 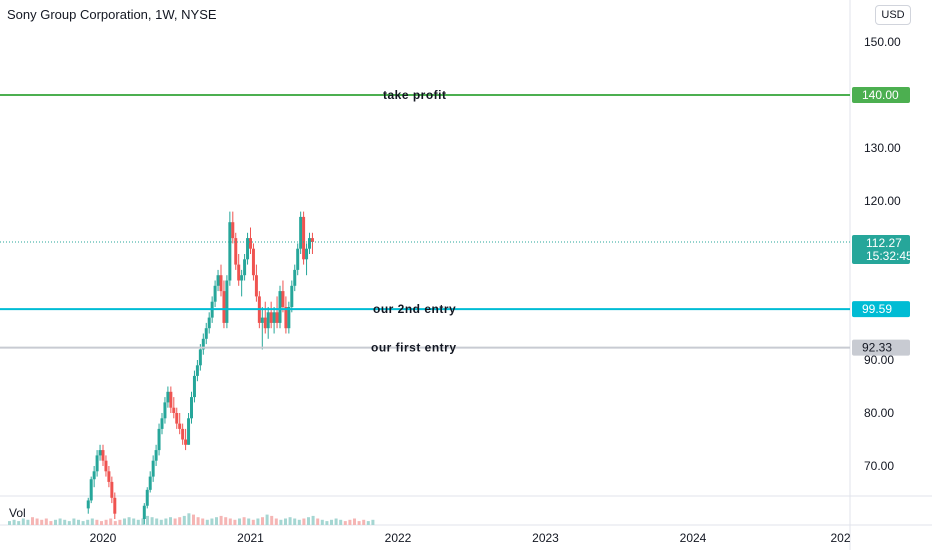 What do you see at coordinates (882, 254) in the screenshot?
I see `price-axis: 150.00 130.00 120.00 90.00 80.00 70.00` at bounding box center [882, 254].